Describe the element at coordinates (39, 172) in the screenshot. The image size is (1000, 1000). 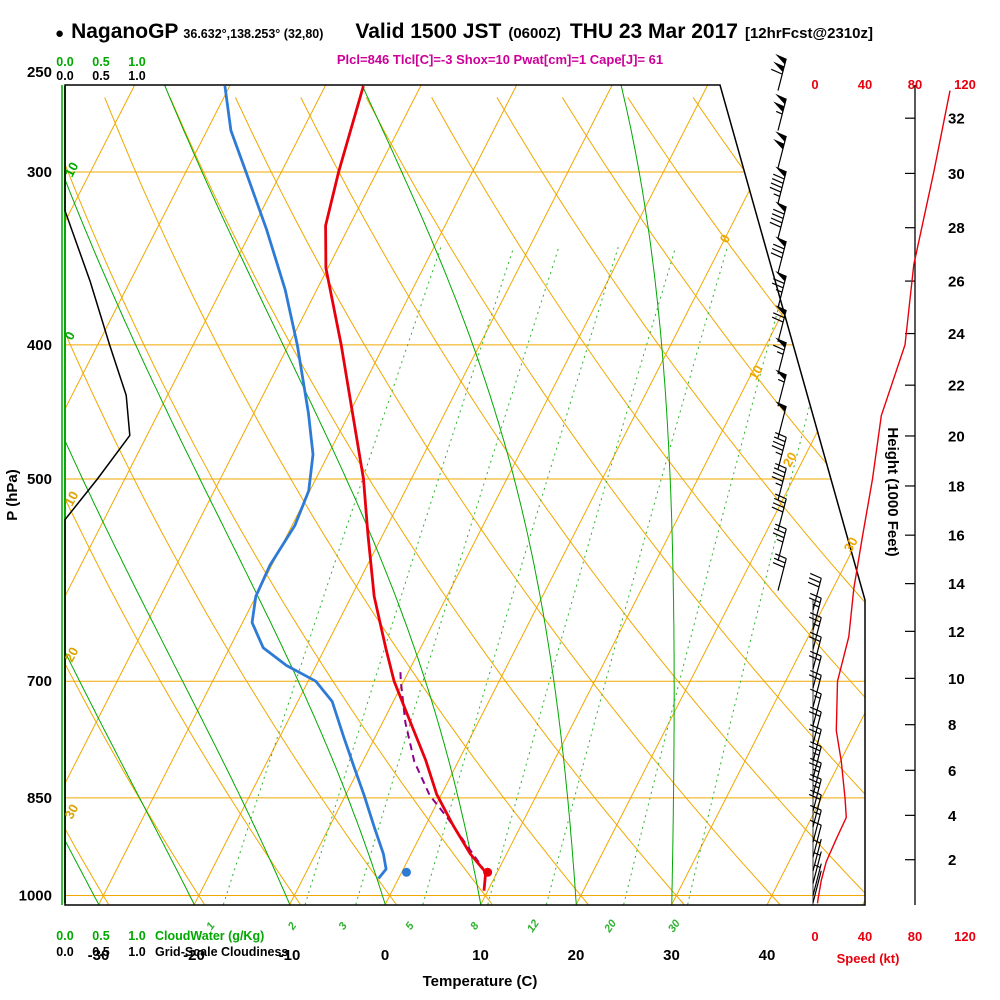
I see `pressure-tick-label: 300` at that location.